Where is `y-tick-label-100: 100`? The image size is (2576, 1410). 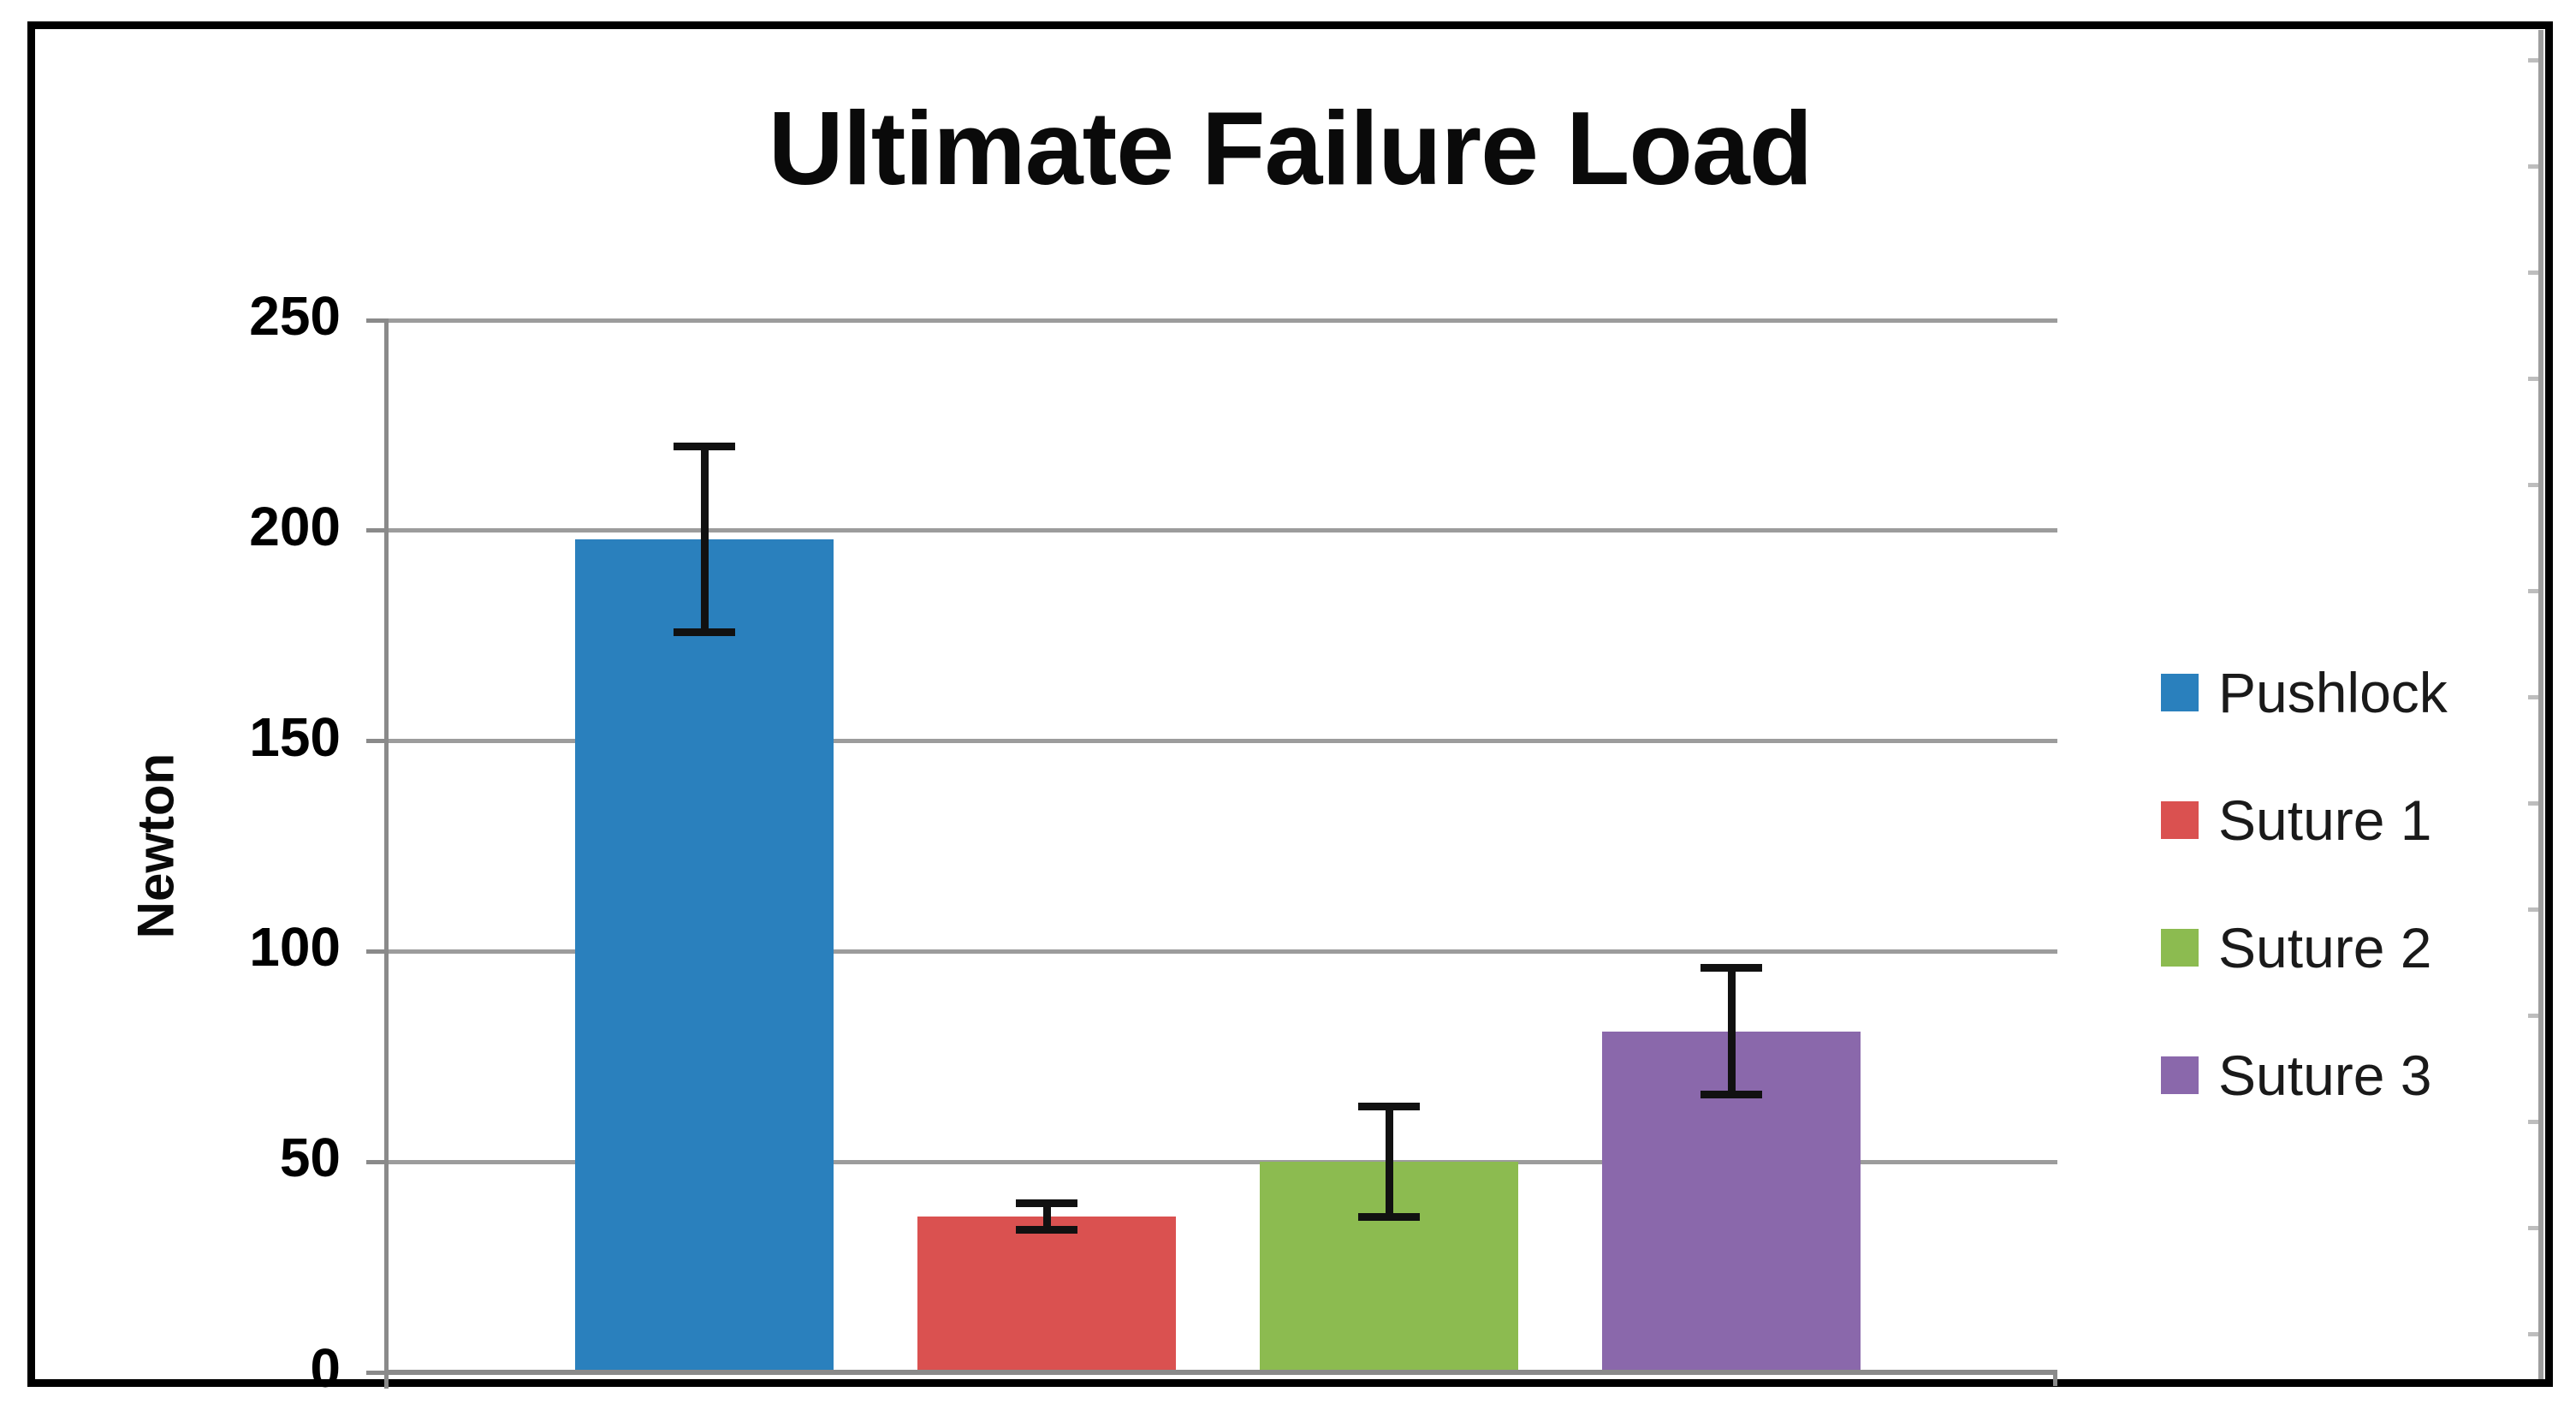 y-tick-label-100: 100 is located at coordinates (295, 947).